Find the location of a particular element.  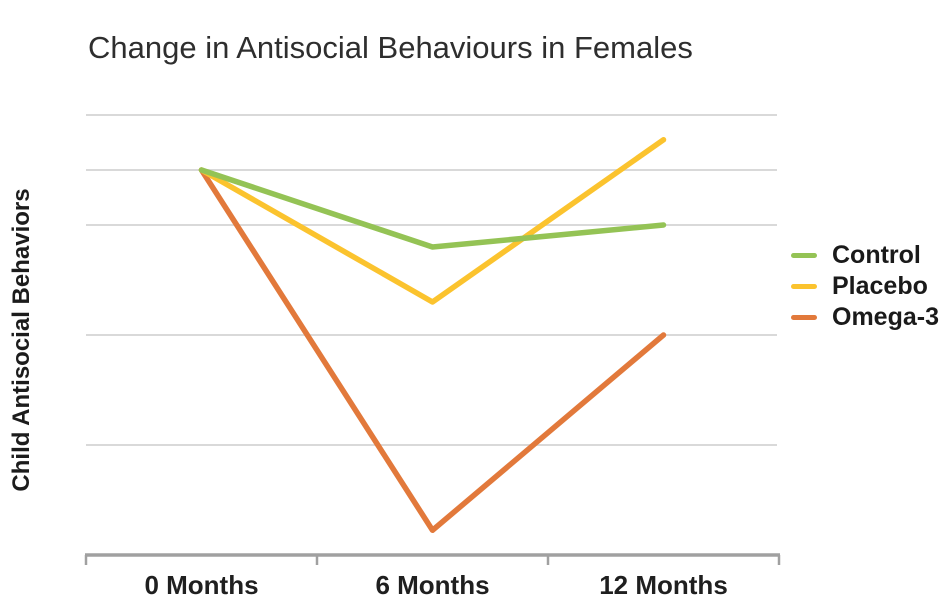

legend-item-placebo: Placebo is located at coordinates (865, 286).